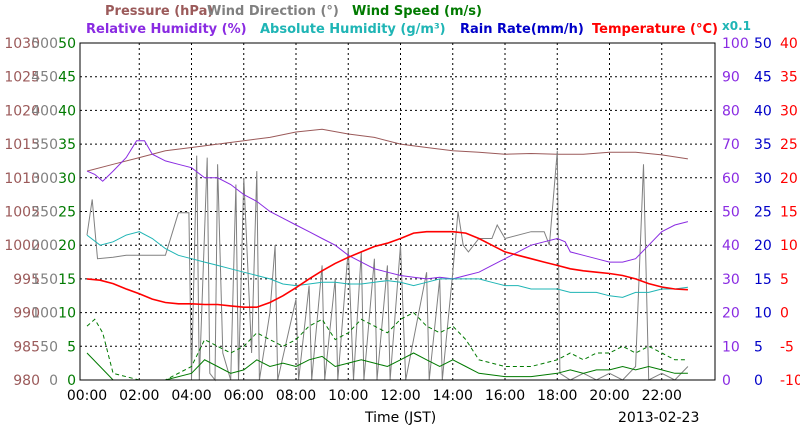 This screenshot has height=434, width=800. What do you see at coordinates (22, 179) in the screenshot?
I see `y-tick-label: 1010` at bounding box center [22, 179].